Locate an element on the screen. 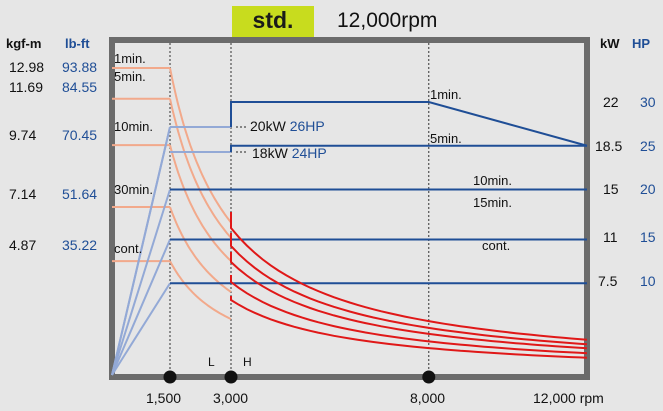 This screenshot has width=663, height=411. right-tick-hp-1: 25 is located at coordinates (648, 146).